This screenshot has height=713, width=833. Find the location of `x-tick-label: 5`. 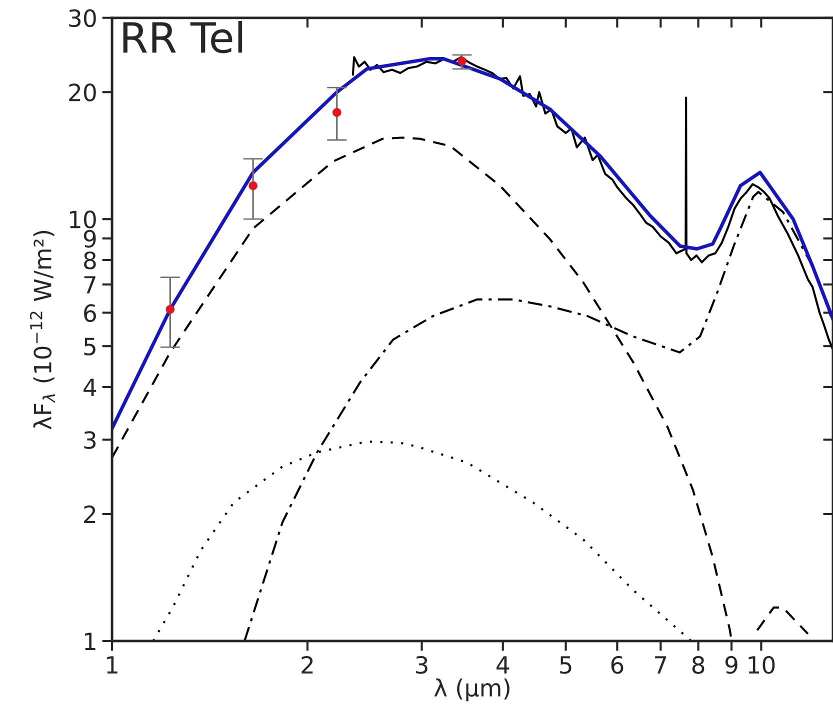

x-tick-label: 5 is located at coordinates (566, 665).